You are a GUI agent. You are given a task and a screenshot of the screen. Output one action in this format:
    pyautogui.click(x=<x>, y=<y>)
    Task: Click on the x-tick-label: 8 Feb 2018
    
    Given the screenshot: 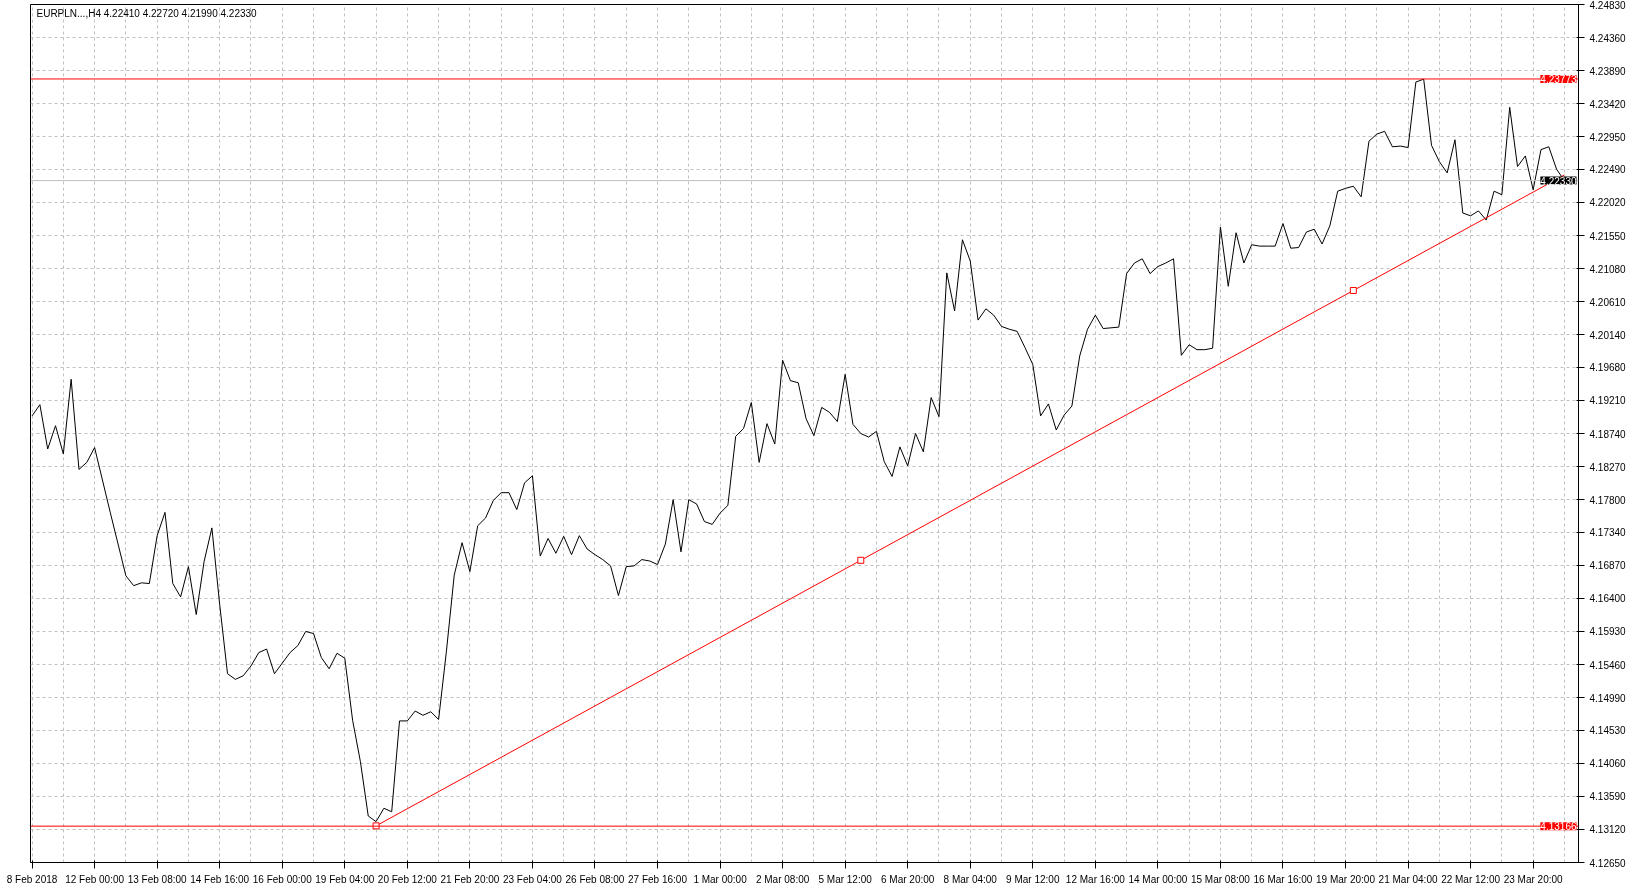 What is the action you would take?
    pyautogui.click(x=32, y=879)
    